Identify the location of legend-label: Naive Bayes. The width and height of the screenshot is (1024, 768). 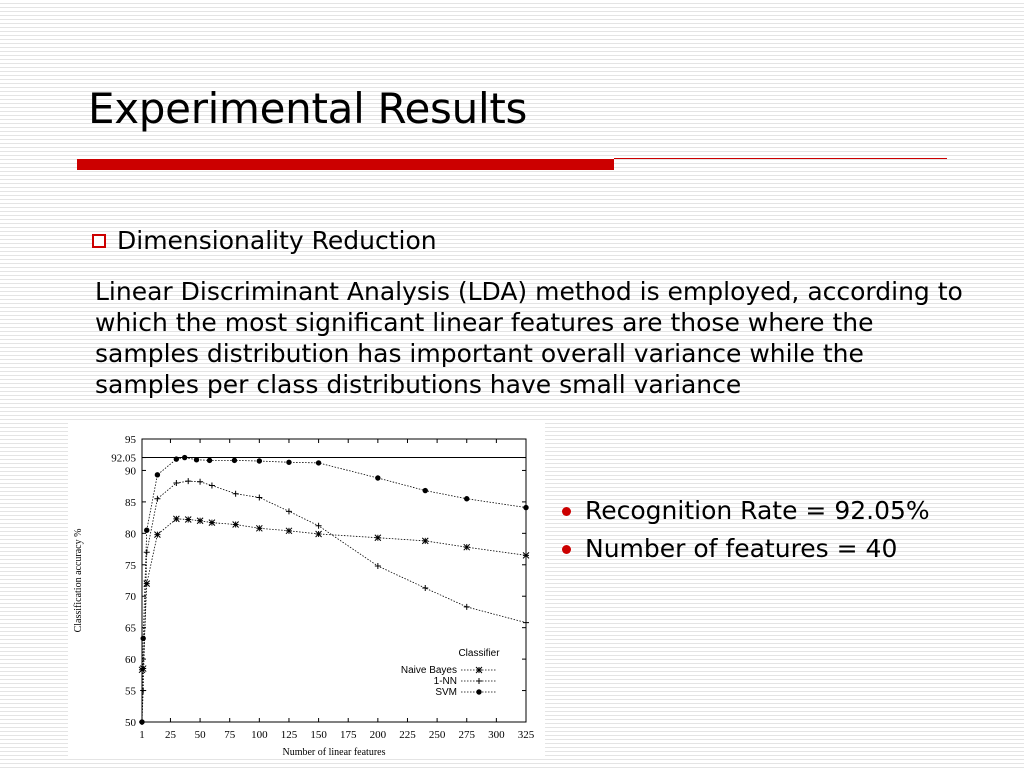
(429, 670).